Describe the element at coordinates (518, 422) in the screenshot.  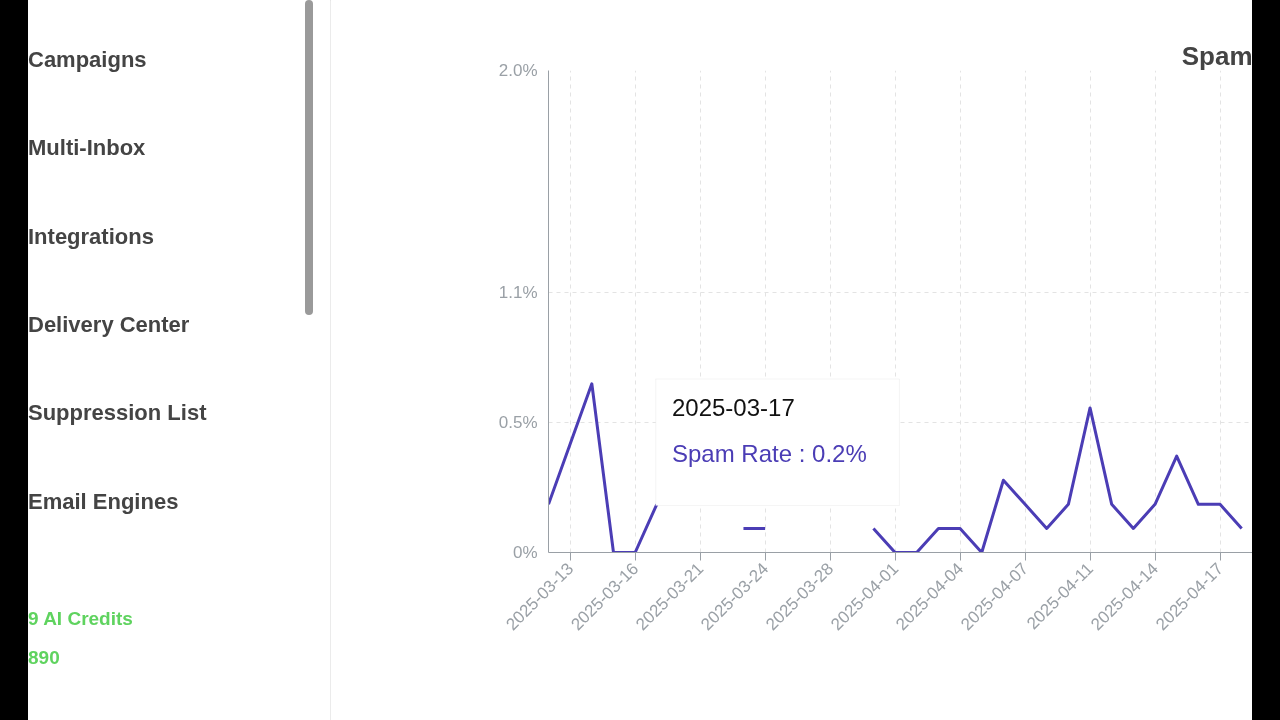
I see `y-tick-label: 0.5%` at that location.